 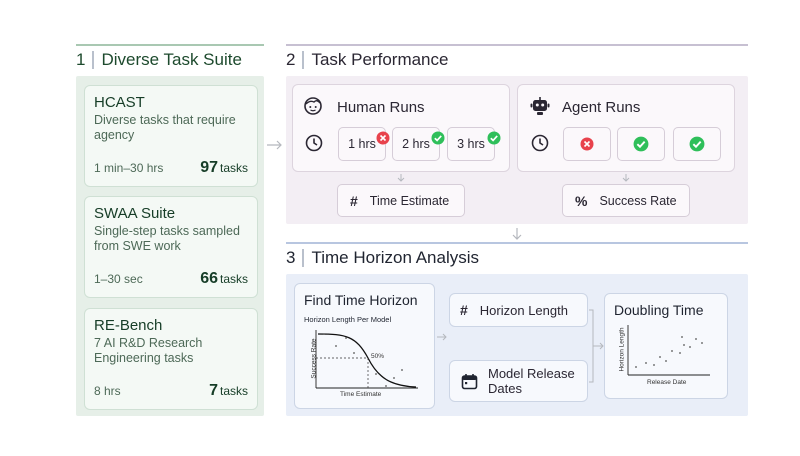 I want to click on task-card-desc: 7 AI R&D Research Engineering tasks, so click(x=148, y=350).